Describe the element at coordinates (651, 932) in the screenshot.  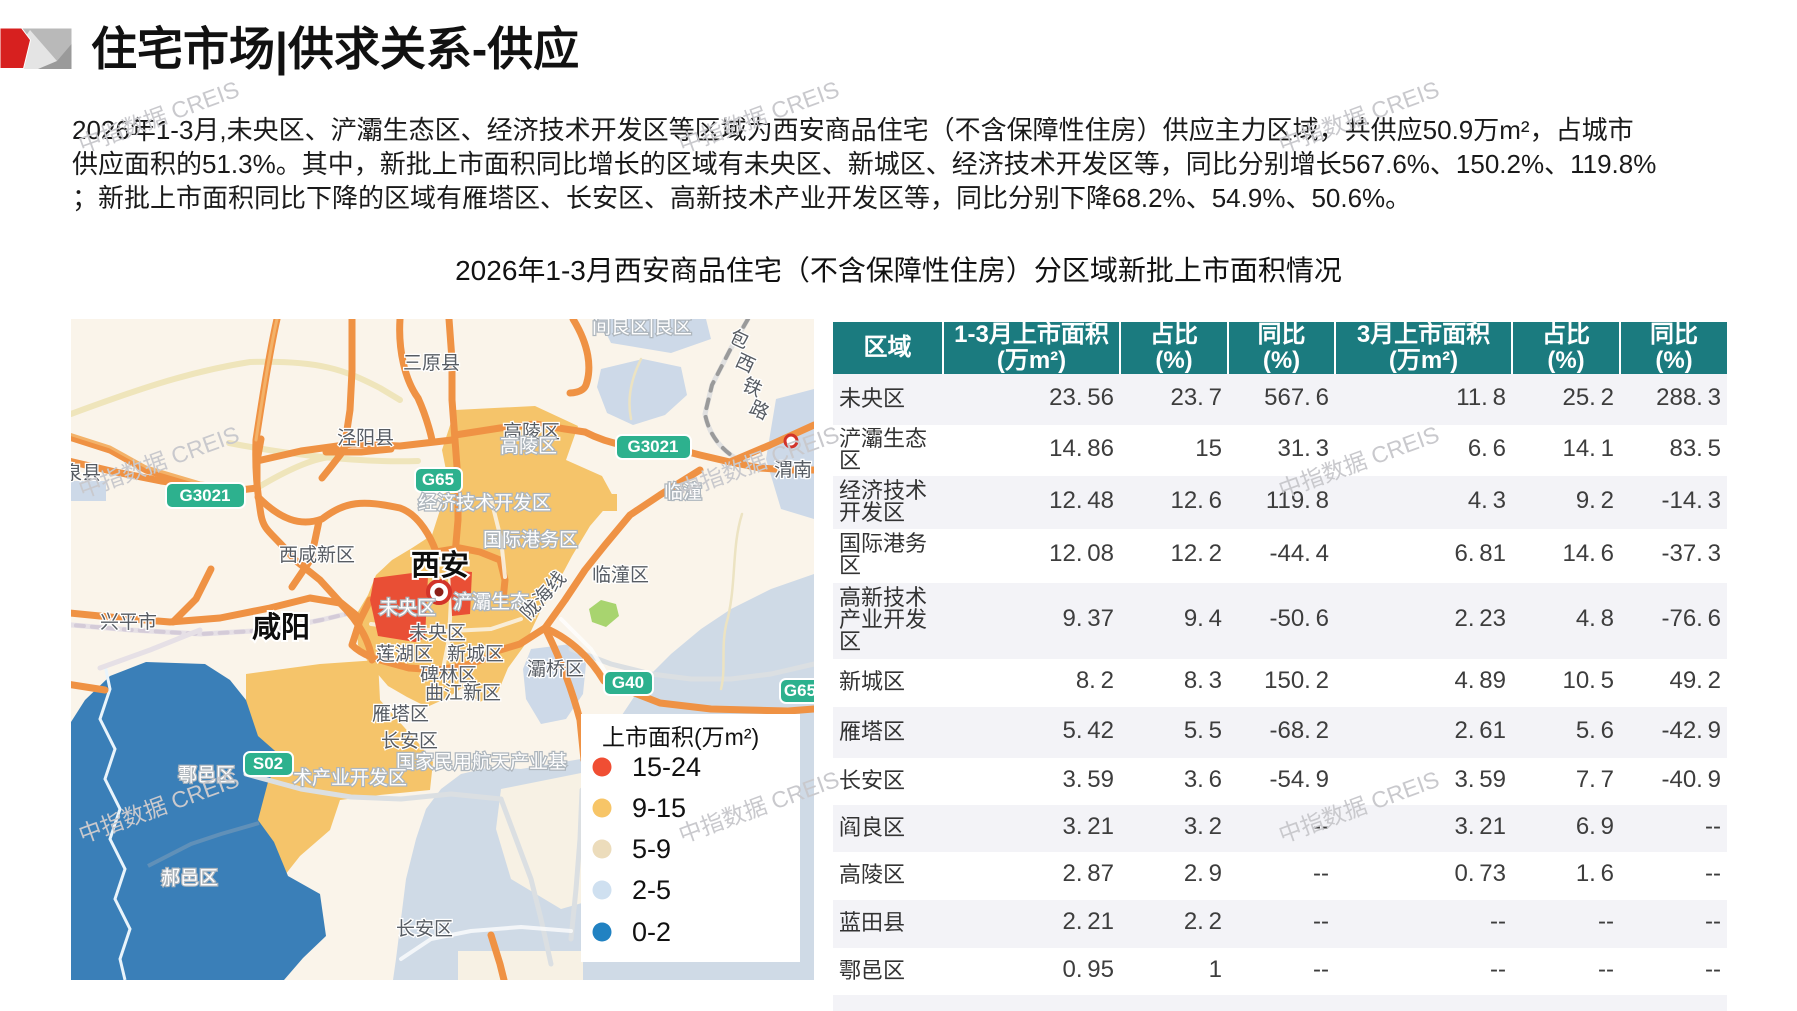
I see `svg-text: 0-2` at that location.